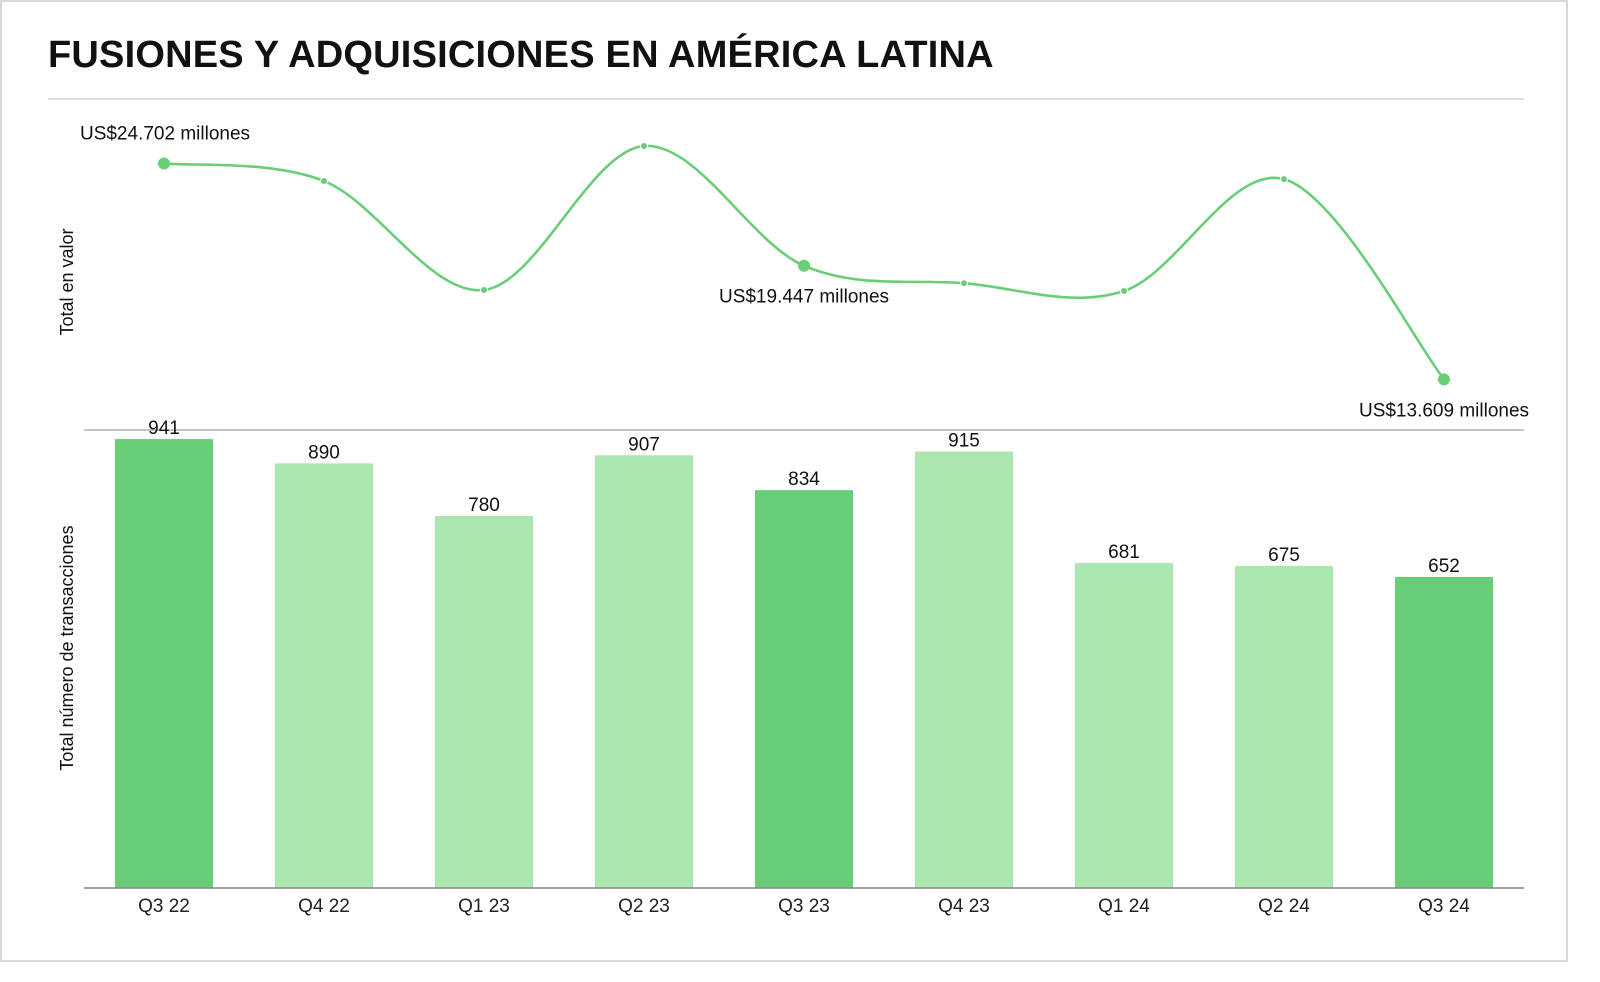 This screenshot has height=982, width=1600. What do you see at coordinates (164, 428) in the screenshot?
I see `bar-value-label-q3-22: 941` at bounding box center [164, 428].